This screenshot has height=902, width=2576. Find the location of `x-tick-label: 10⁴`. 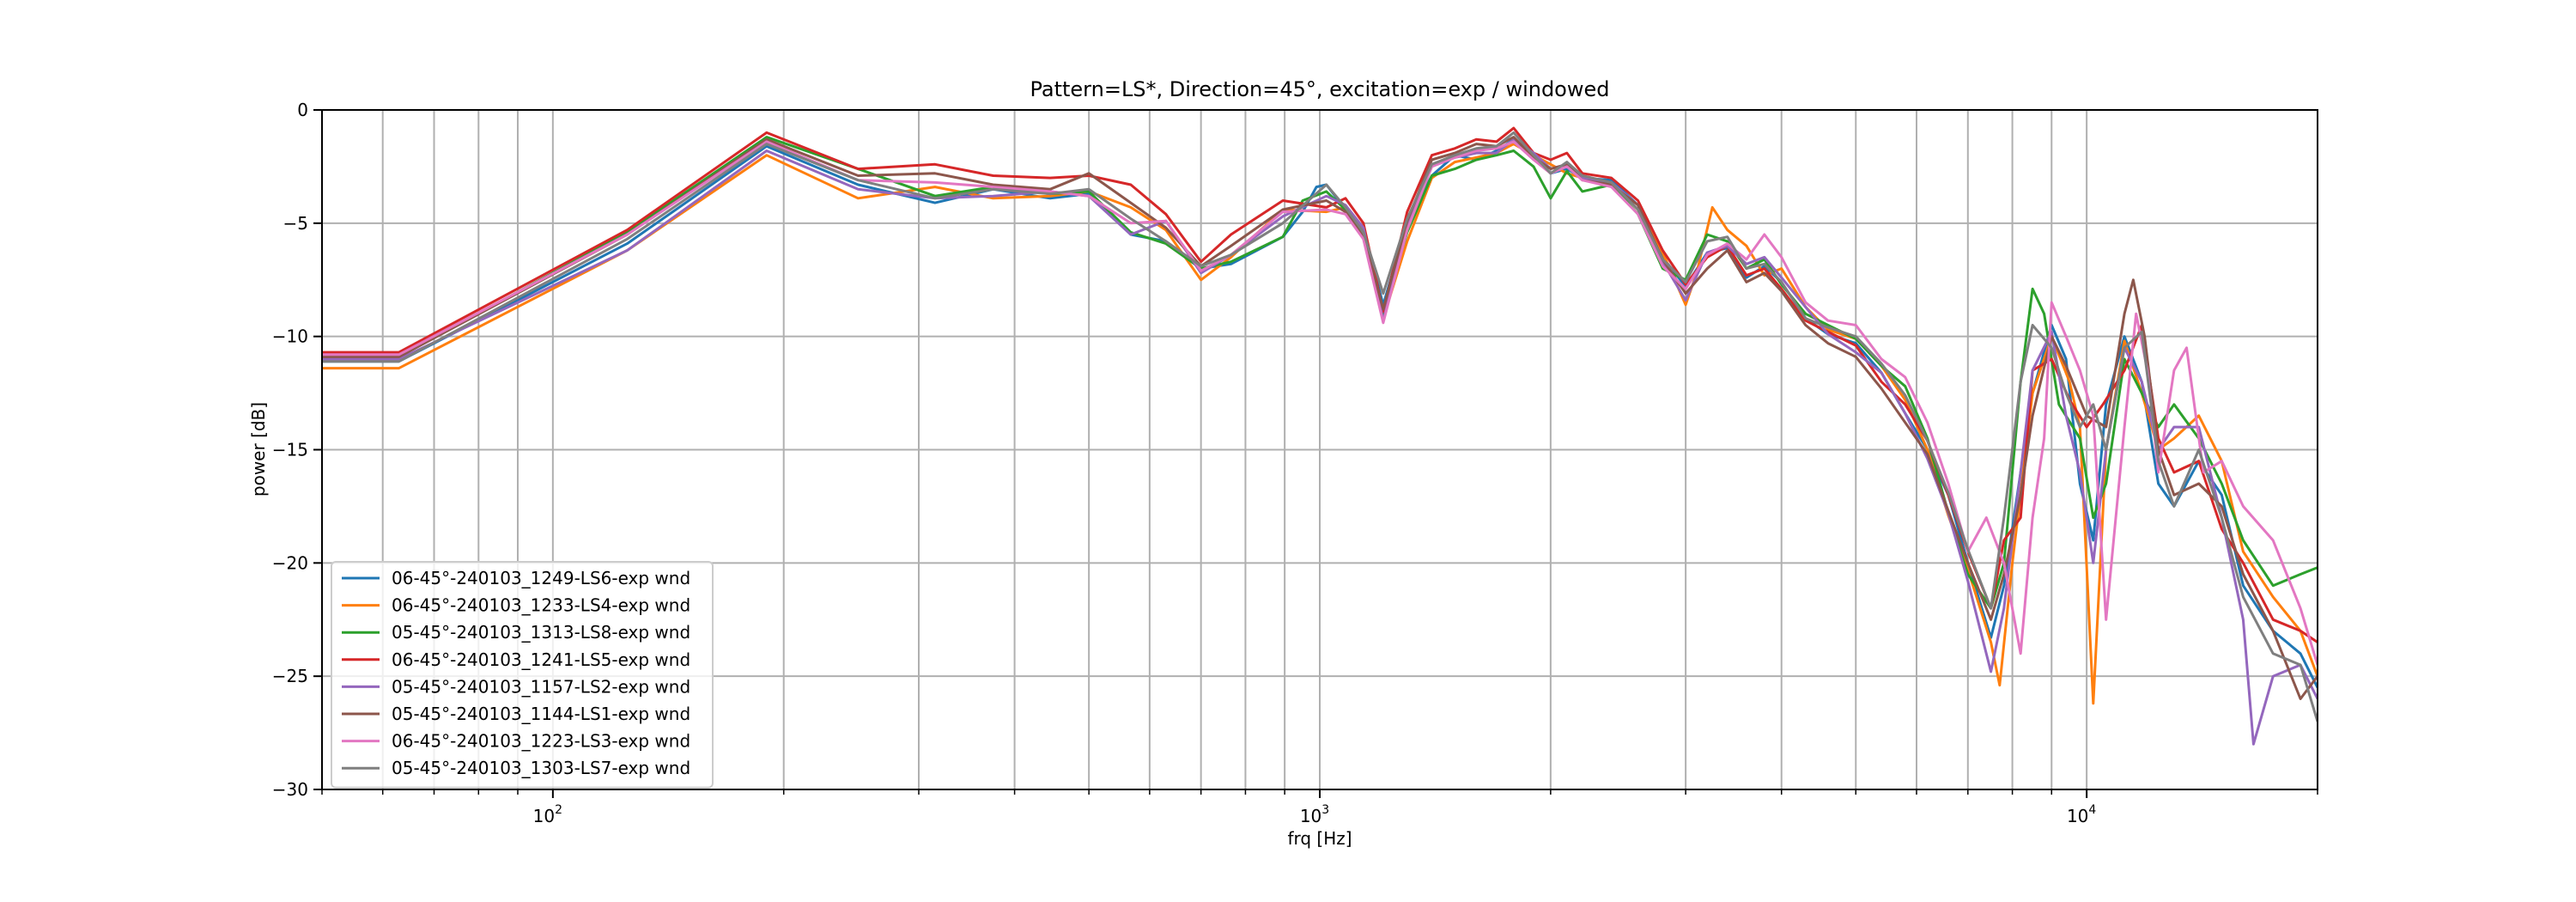

x-tick-label: 10⁴ is located at coordinates (2082, 814).